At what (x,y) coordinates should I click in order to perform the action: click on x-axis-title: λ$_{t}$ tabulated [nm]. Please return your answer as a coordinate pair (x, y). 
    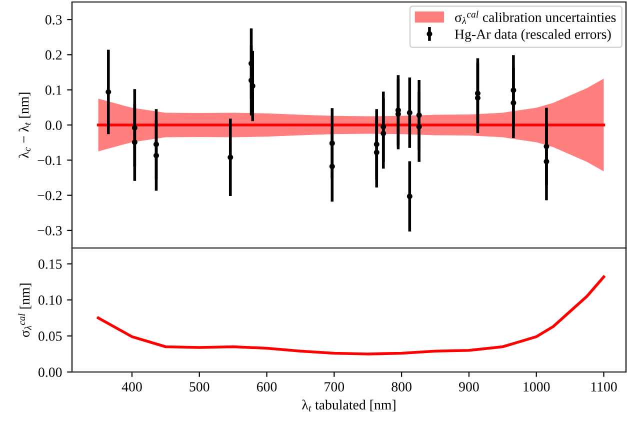
    Looking at the image, I should click on (349, 406).